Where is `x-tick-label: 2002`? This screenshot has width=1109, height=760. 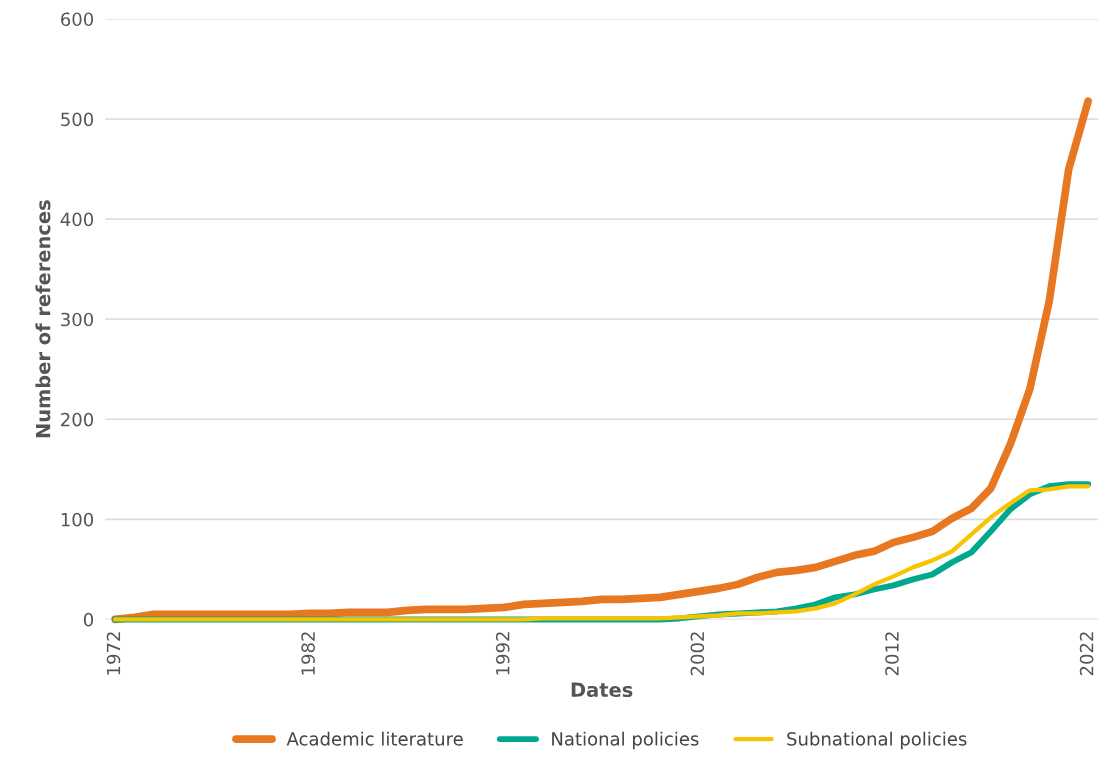
x-tick-label: 2002 is located at coordinates (697, 654).